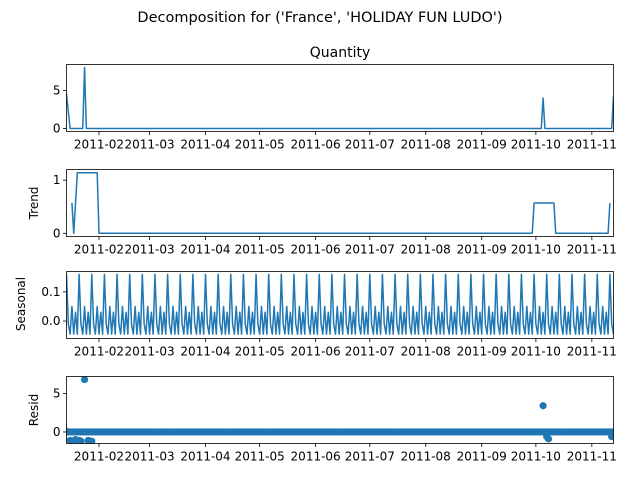 The image size is (640, 480). What do you see at coordinates (370, 145) in the screenshot?
I see `quantity-xtick-label: 2011-07` at bounding box center [370, 145].